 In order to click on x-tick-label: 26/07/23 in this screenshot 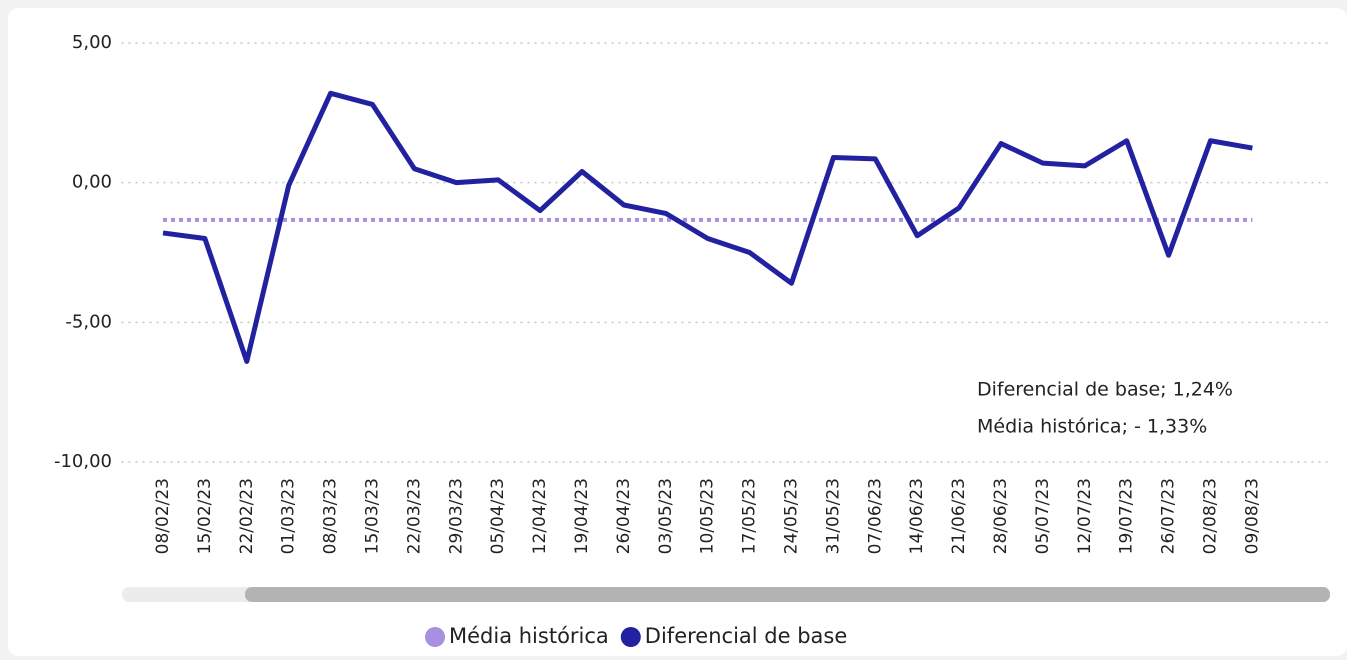, I will do `click(1169, 516)`.